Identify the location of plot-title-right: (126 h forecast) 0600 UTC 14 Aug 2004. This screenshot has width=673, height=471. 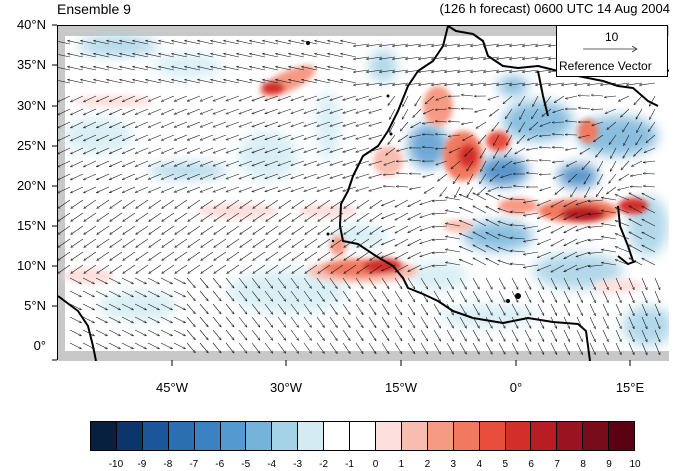
(554, 8).